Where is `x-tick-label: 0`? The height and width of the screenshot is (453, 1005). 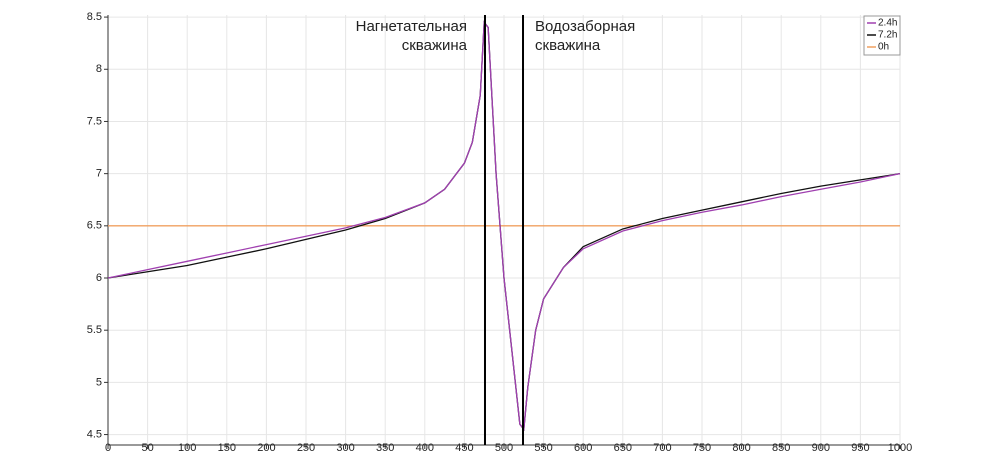 x-tick-label: 0 is located at coordinates (108, 447).